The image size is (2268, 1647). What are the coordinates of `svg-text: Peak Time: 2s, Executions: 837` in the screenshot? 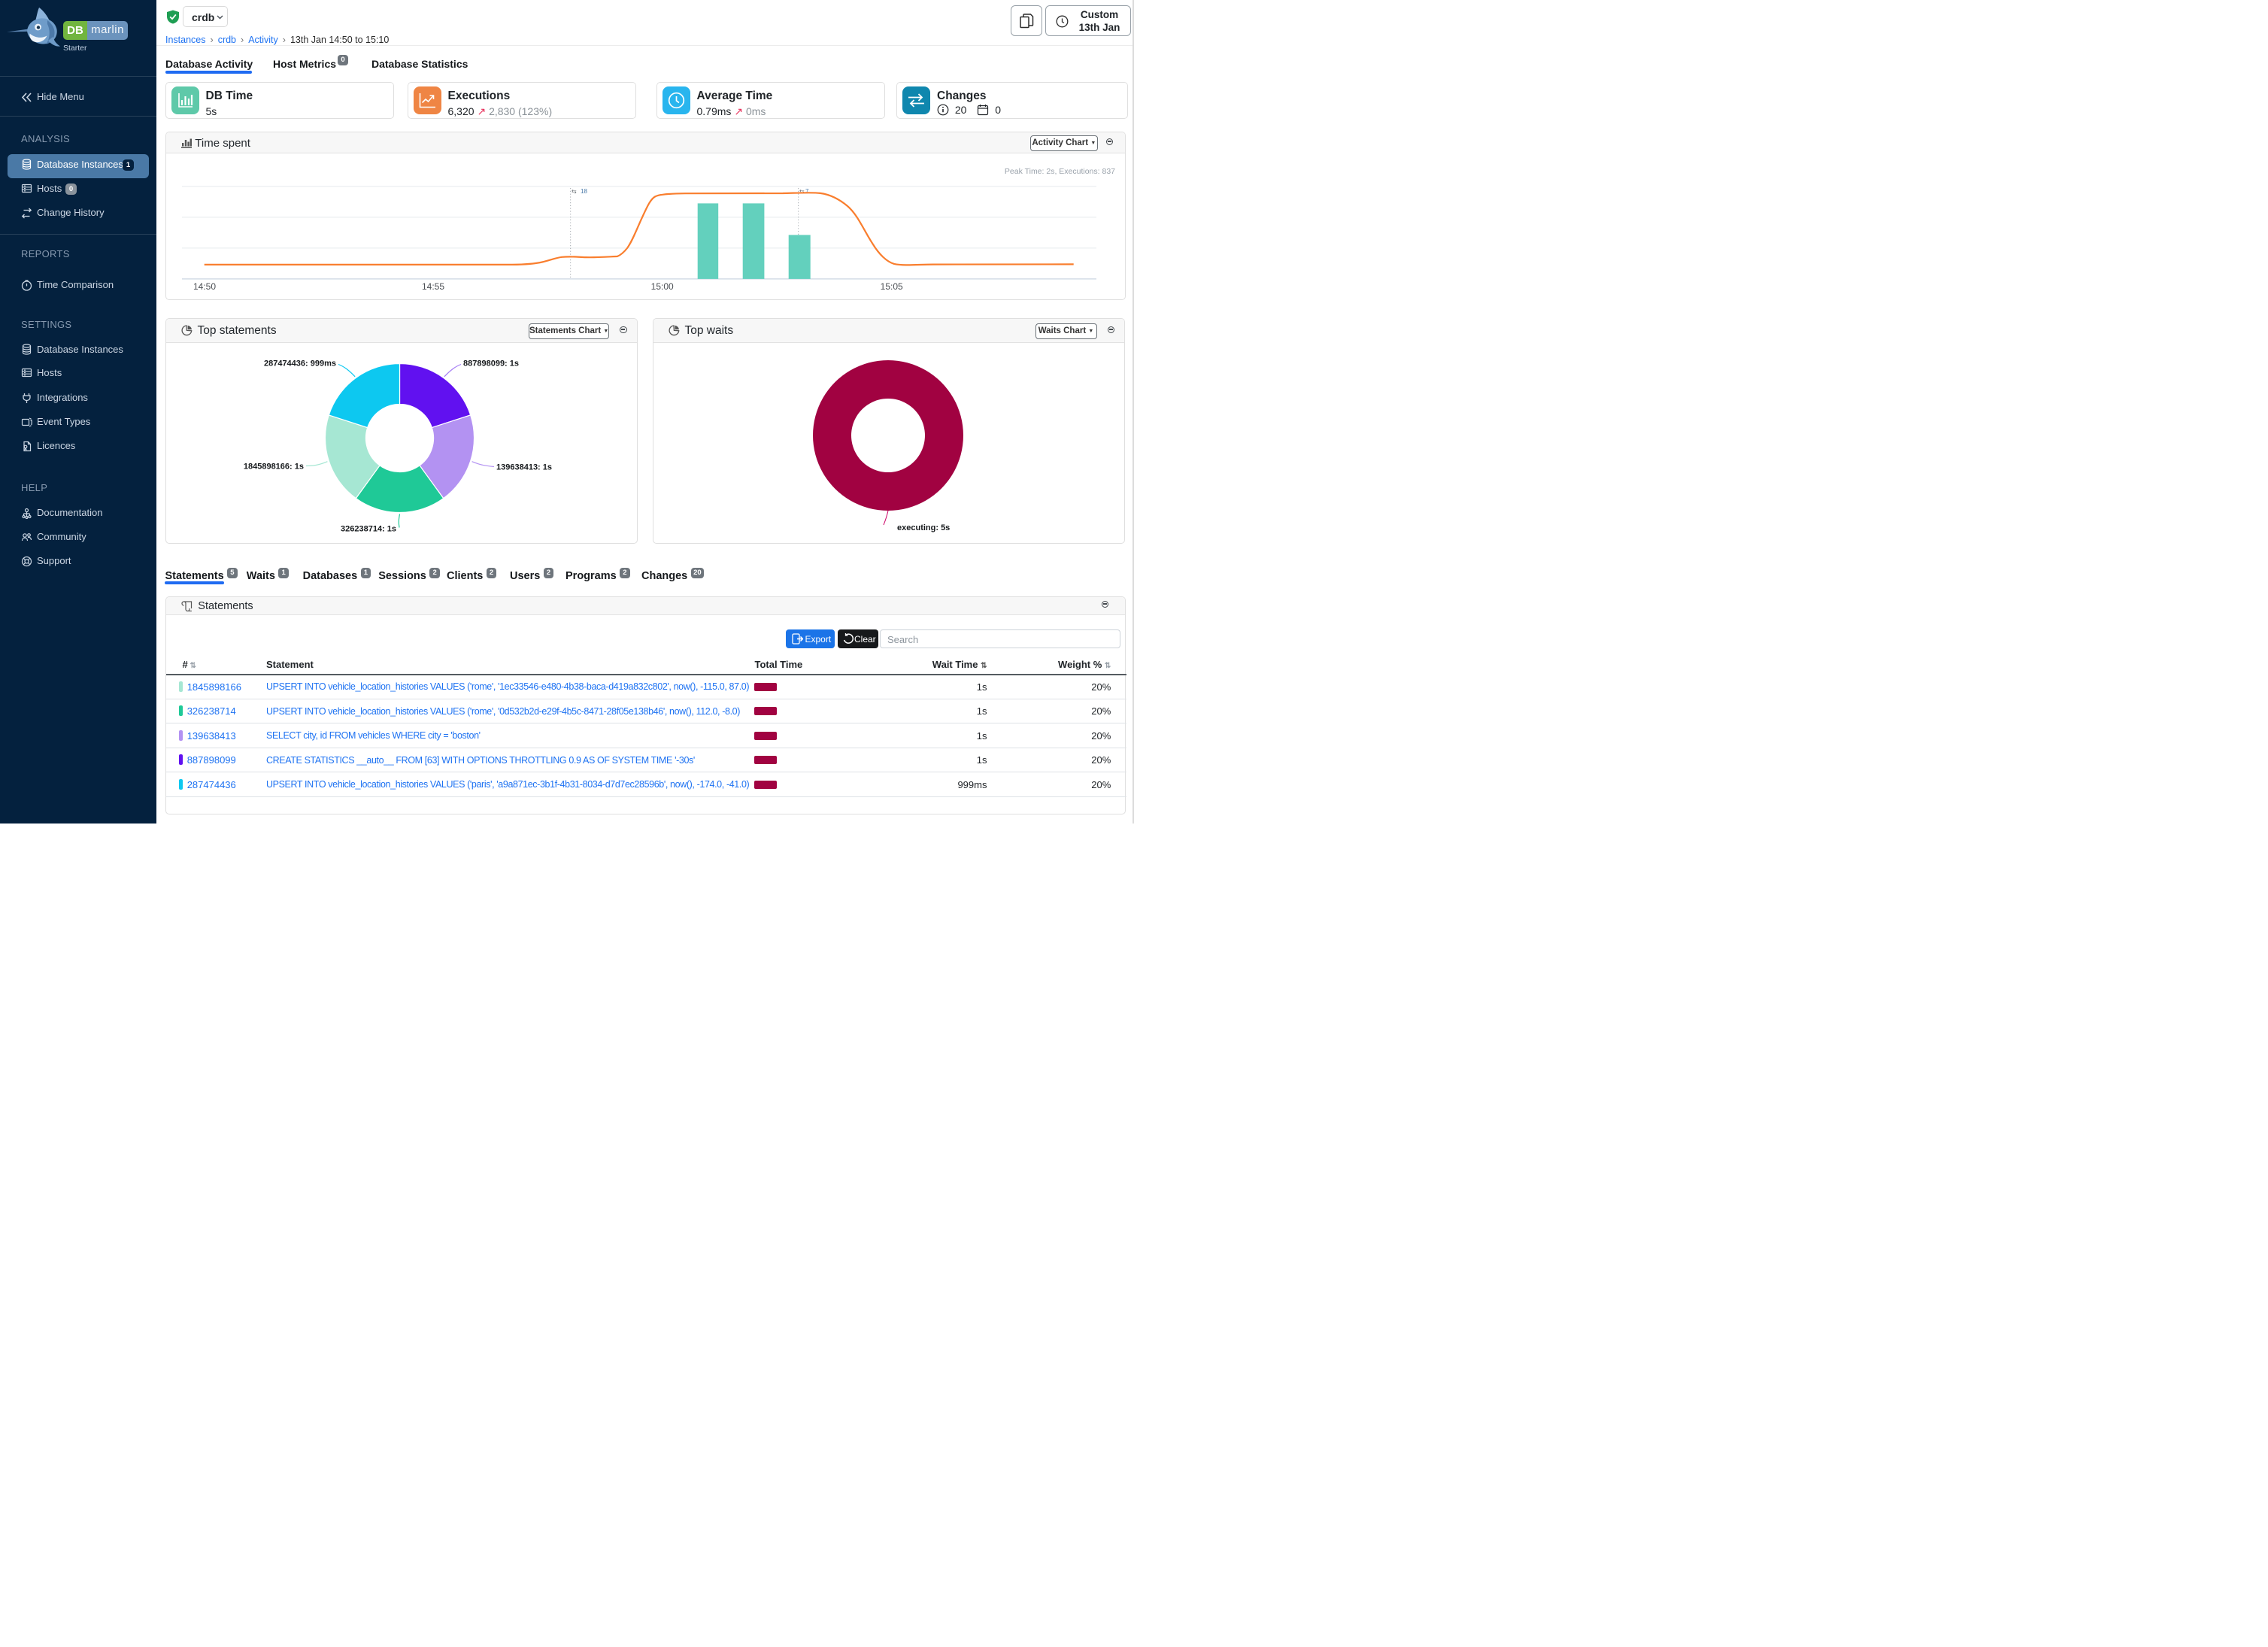 It's located at (1060, 171).